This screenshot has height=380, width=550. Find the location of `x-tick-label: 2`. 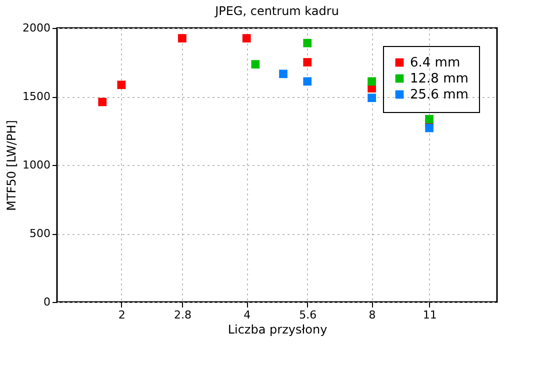

x-tick-label: 2 is located at coordinates (122, 315).